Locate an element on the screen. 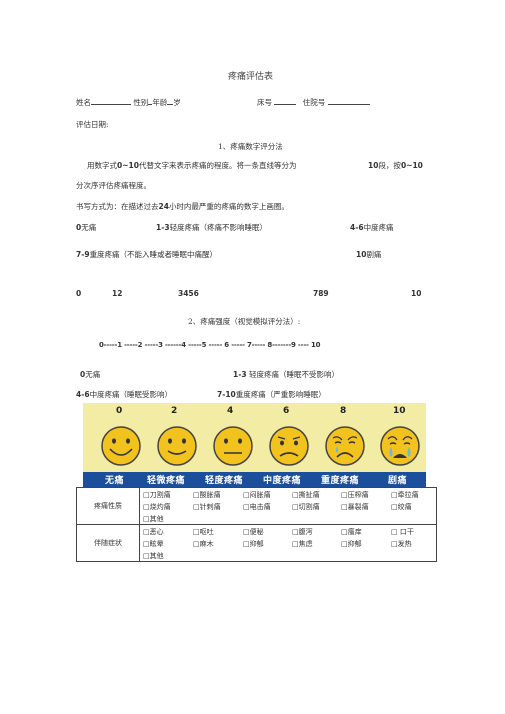  option-checkbox: □发热 is located at coordinates (401, 544).